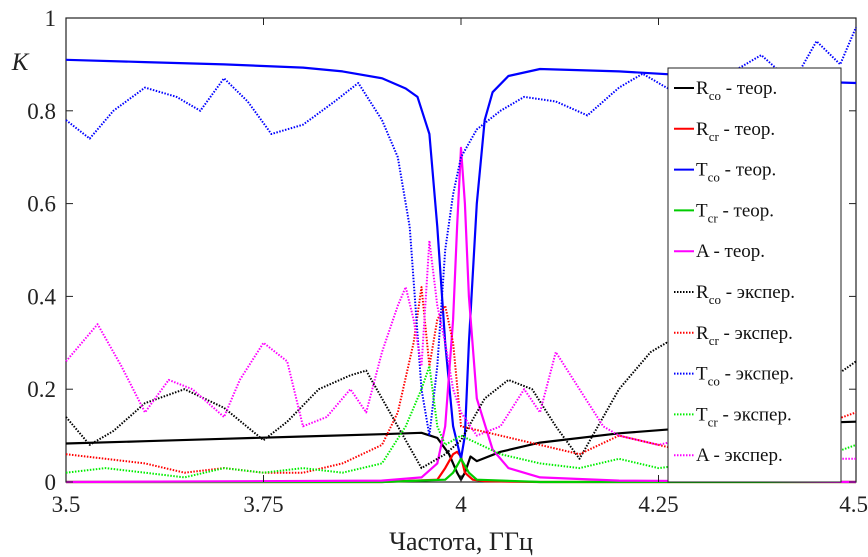  Describe the element at coordinates (51, 18) in the screenshot. I see `y-tick-label: 1` at that location.